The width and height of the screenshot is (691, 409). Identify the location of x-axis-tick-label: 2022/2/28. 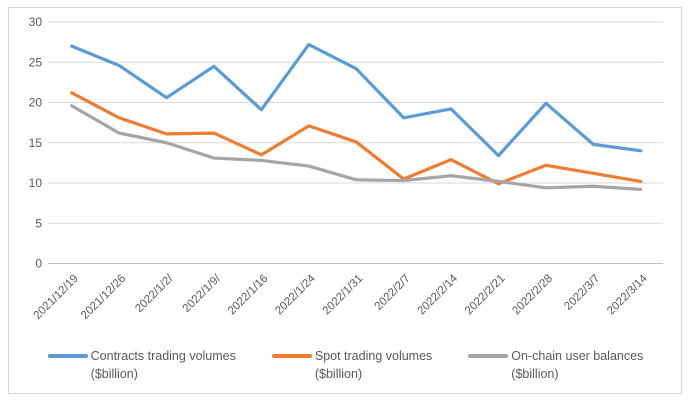
(532, 295).